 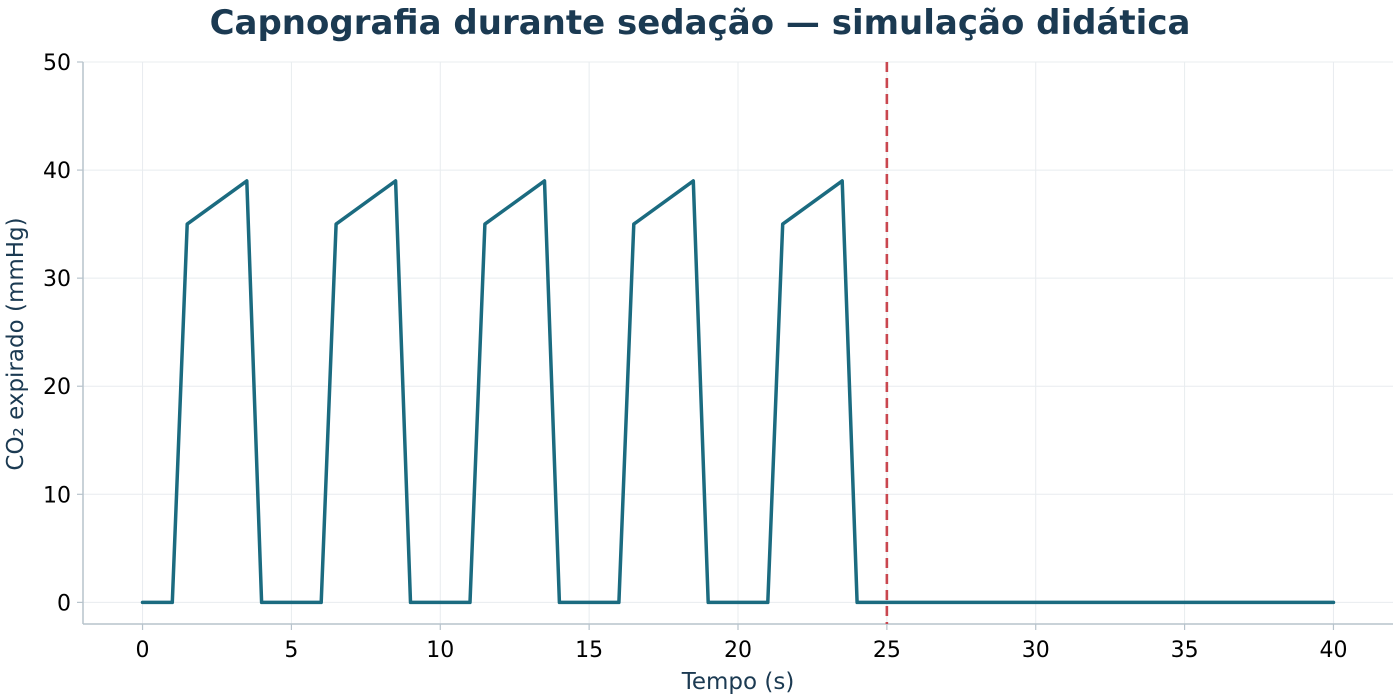 What do you see at coordinates (57, 387) in the screenshot?
I see `y-tick-label-2: 20` at bounding box center [57, 387].